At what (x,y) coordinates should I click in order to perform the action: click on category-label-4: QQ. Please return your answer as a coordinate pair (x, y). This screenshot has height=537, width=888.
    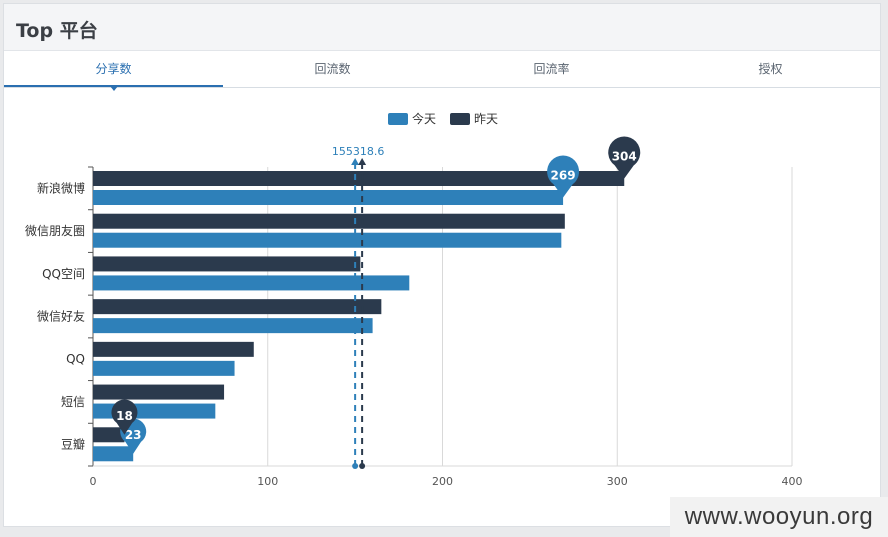
    Looking at the image, I should click on (75, 359).